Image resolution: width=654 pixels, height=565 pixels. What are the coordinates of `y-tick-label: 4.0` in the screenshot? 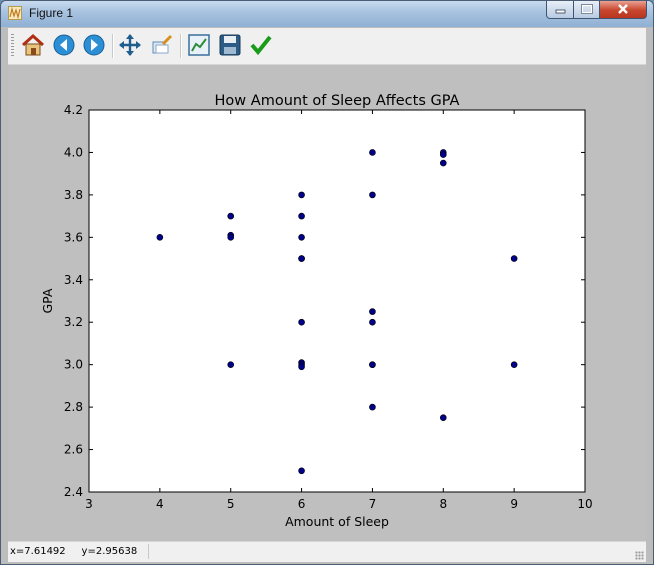 It's located at (73, 152).